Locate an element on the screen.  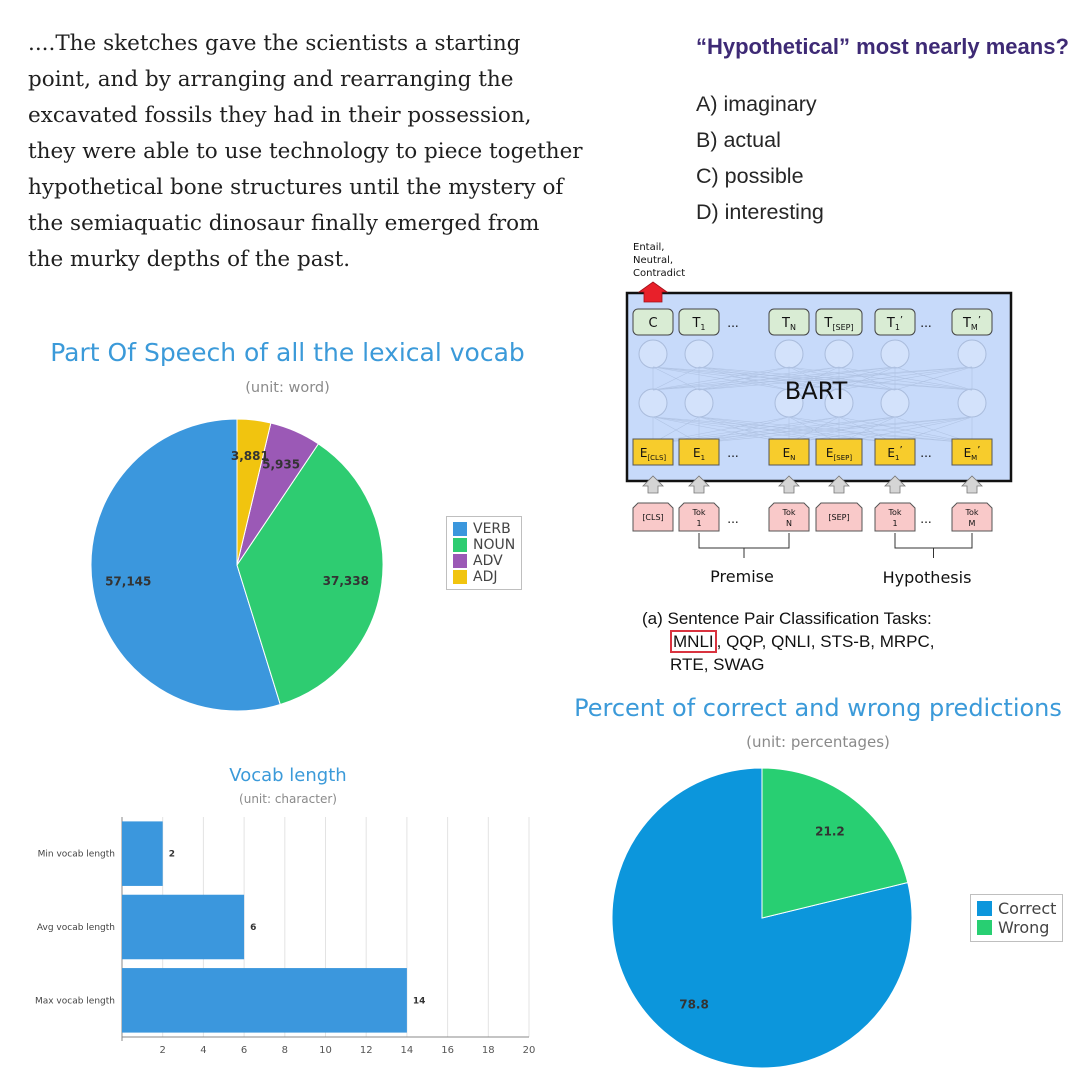
pie-value-label: 78.8 is located at coordinates (694, 1005).